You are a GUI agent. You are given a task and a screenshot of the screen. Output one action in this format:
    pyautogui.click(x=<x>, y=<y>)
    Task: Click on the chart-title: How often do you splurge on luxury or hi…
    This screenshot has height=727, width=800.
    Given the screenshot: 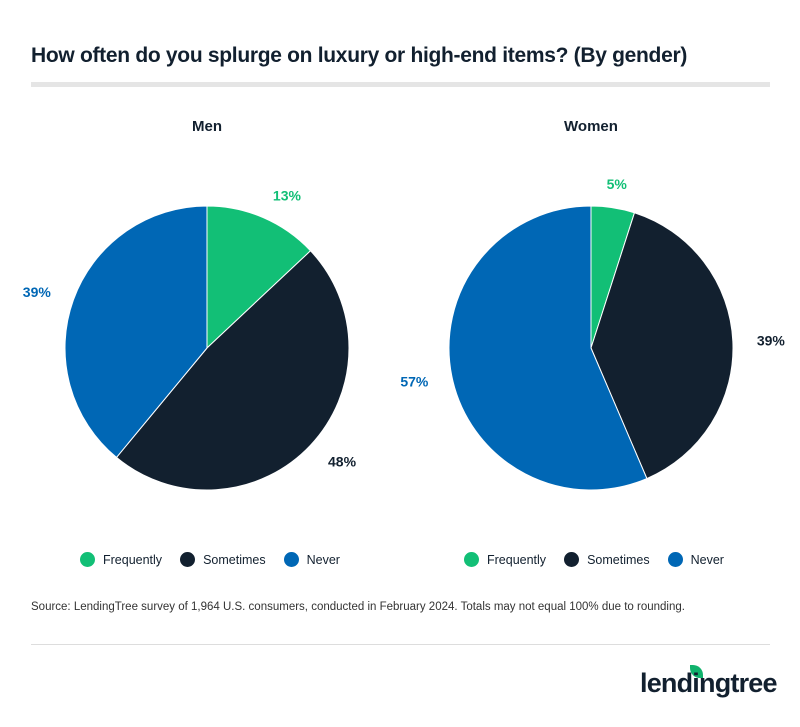 What is the action you would take?
    pyautogui.click(x=359, y=55)
    